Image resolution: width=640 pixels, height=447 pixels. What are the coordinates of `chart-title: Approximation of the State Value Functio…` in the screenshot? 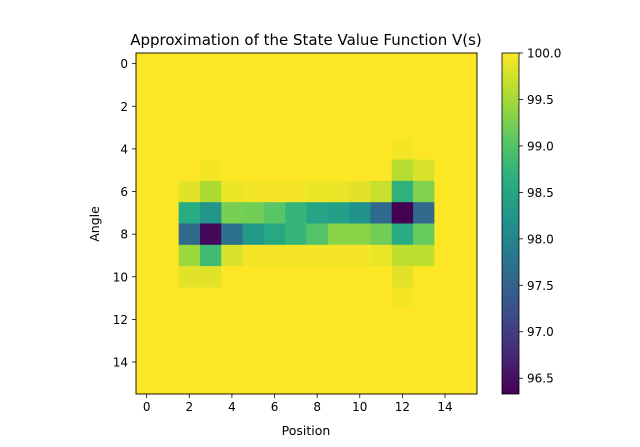 It's located at (306, 40).